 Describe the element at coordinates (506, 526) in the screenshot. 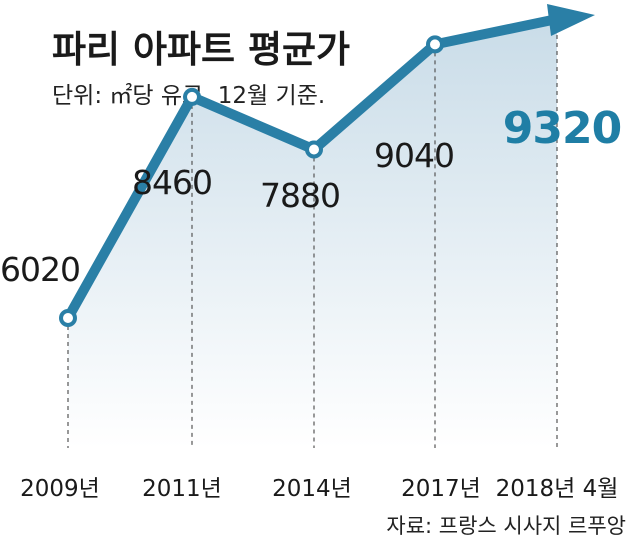

I see `source-note: 자료: 프랑스 시사지 르푸앙` at that location.